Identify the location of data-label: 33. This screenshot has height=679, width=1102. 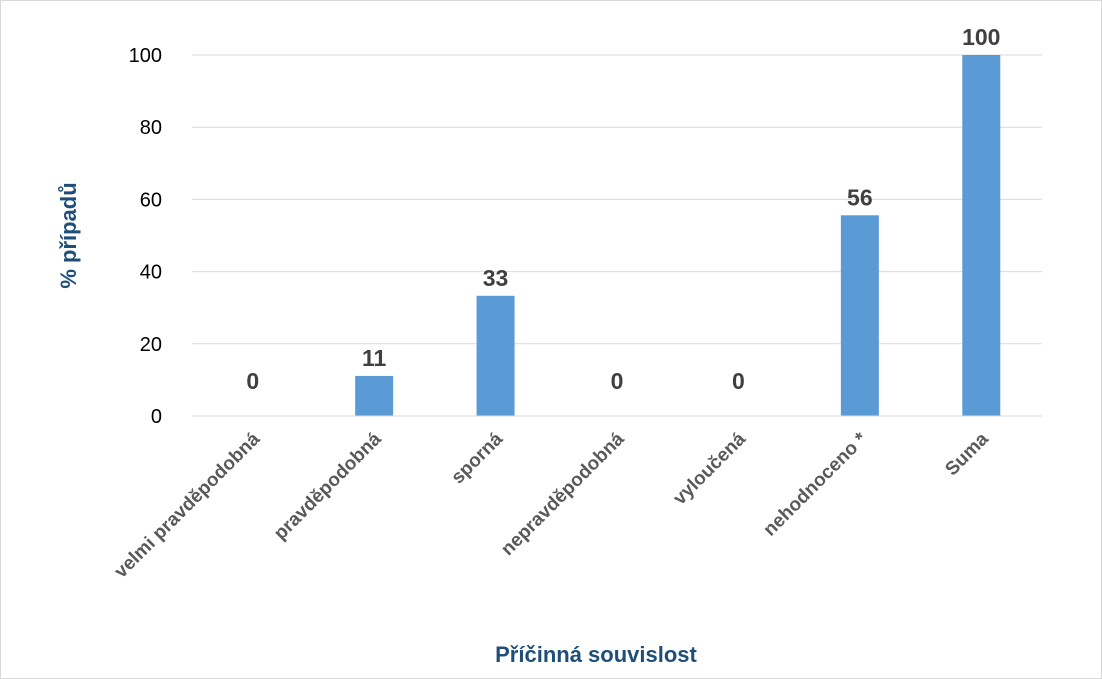
(496, 278).